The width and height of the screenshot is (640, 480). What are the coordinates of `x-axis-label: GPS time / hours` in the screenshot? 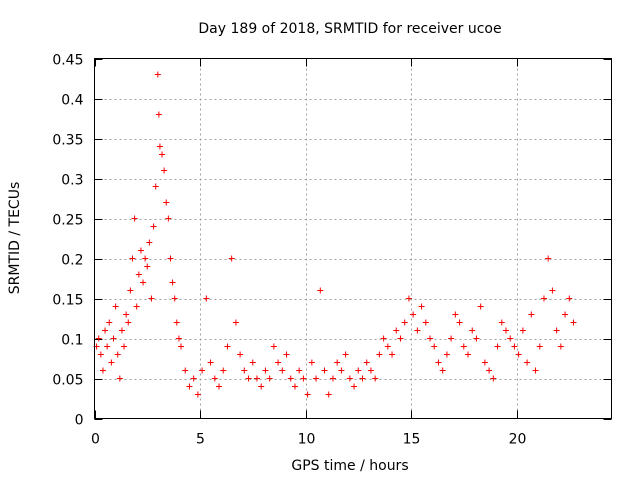 It's located at (349, 466).